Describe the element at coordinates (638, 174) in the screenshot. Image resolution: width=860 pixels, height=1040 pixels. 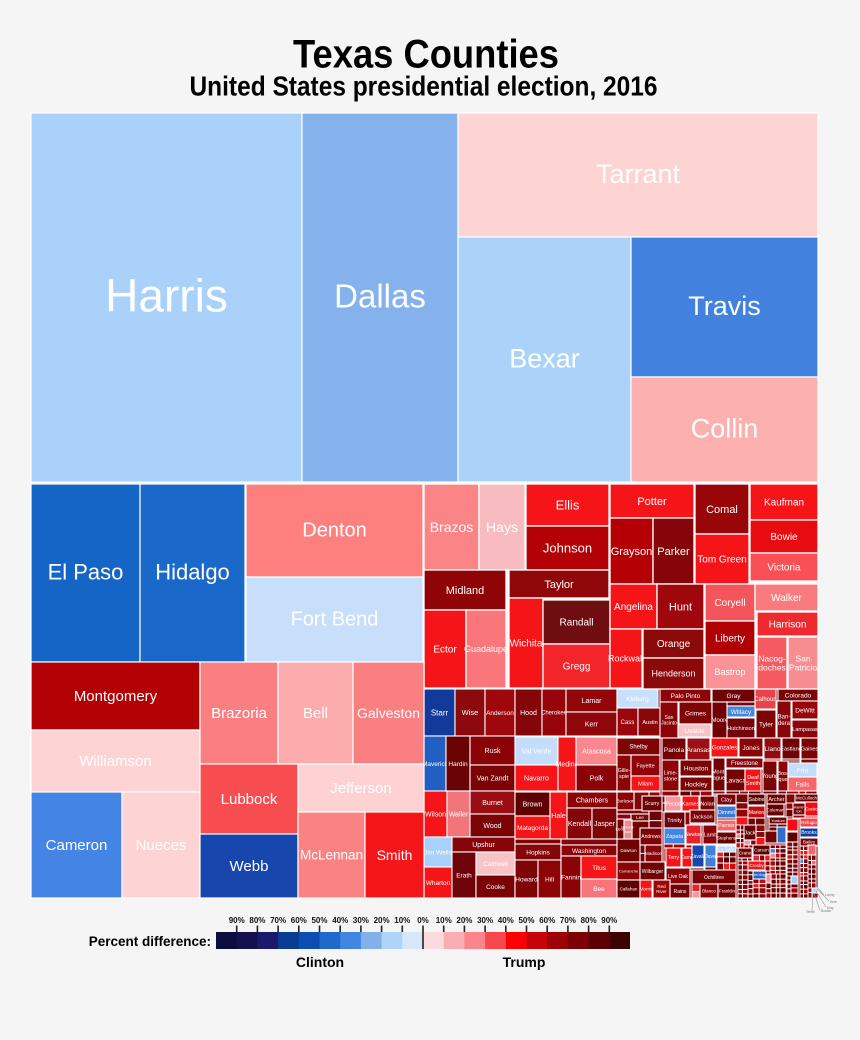
I see `svg-text: Tarrant` at that location.